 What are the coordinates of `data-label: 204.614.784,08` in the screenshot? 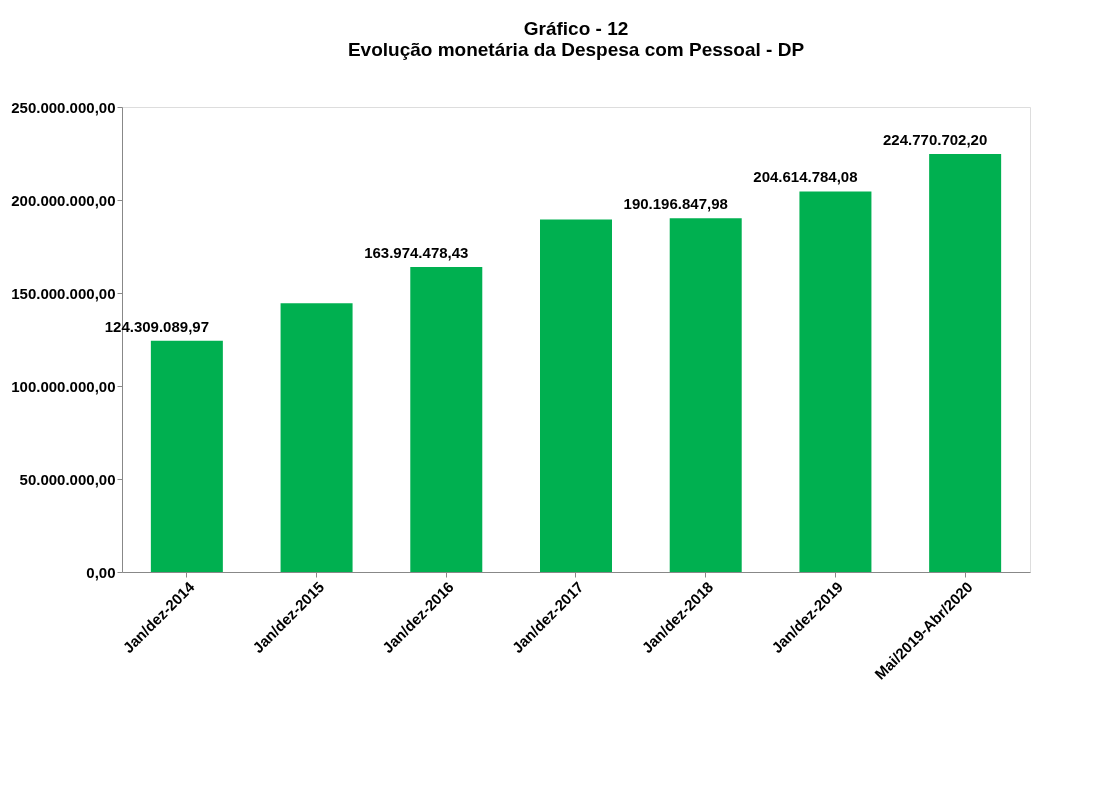 It's located at (805, 177).